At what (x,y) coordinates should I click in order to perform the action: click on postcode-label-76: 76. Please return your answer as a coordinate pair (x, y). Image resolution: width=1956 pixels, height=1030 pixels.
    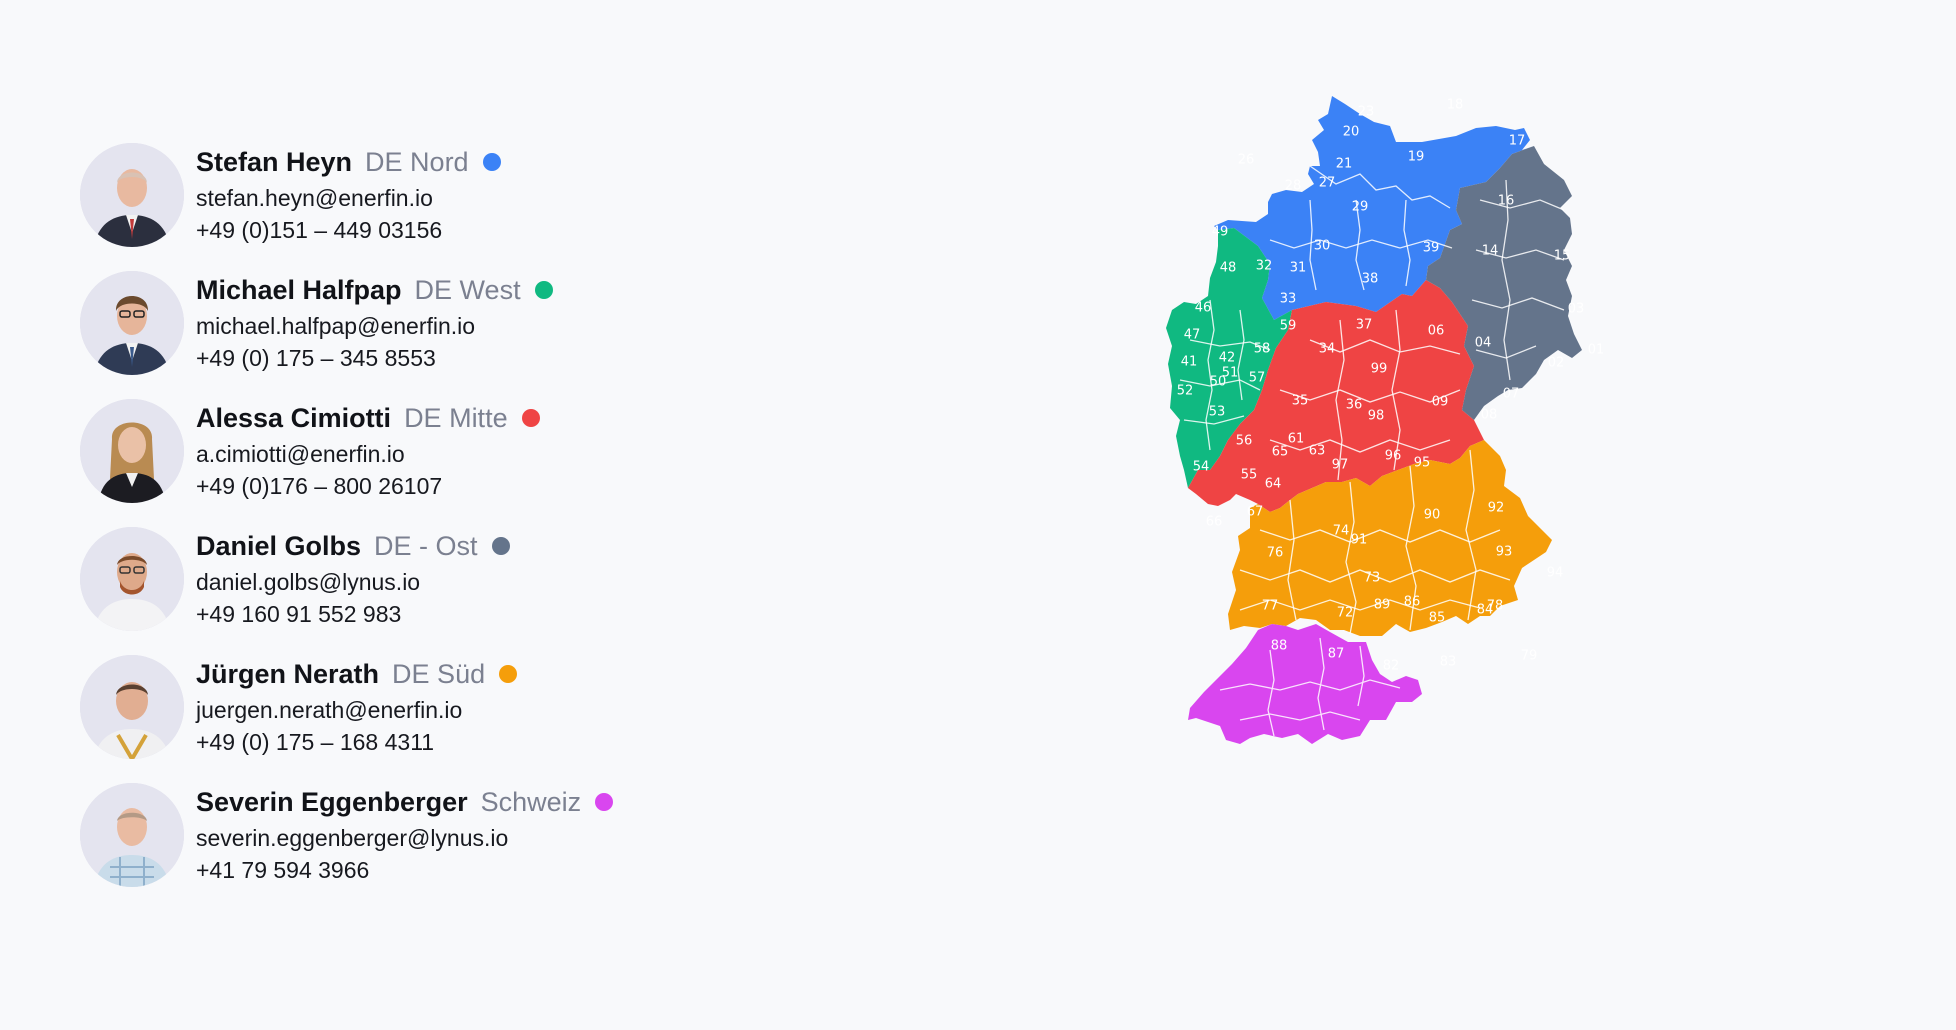
    Looking at the image, I should click on (1275, 553).